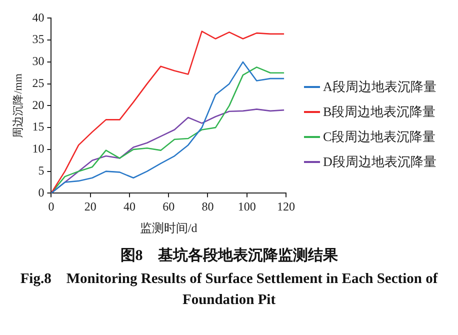 The height and width of the screenshot is (335, 458). I want to click on y-axis-title: 周边沉降/mm, so click(17, 105).